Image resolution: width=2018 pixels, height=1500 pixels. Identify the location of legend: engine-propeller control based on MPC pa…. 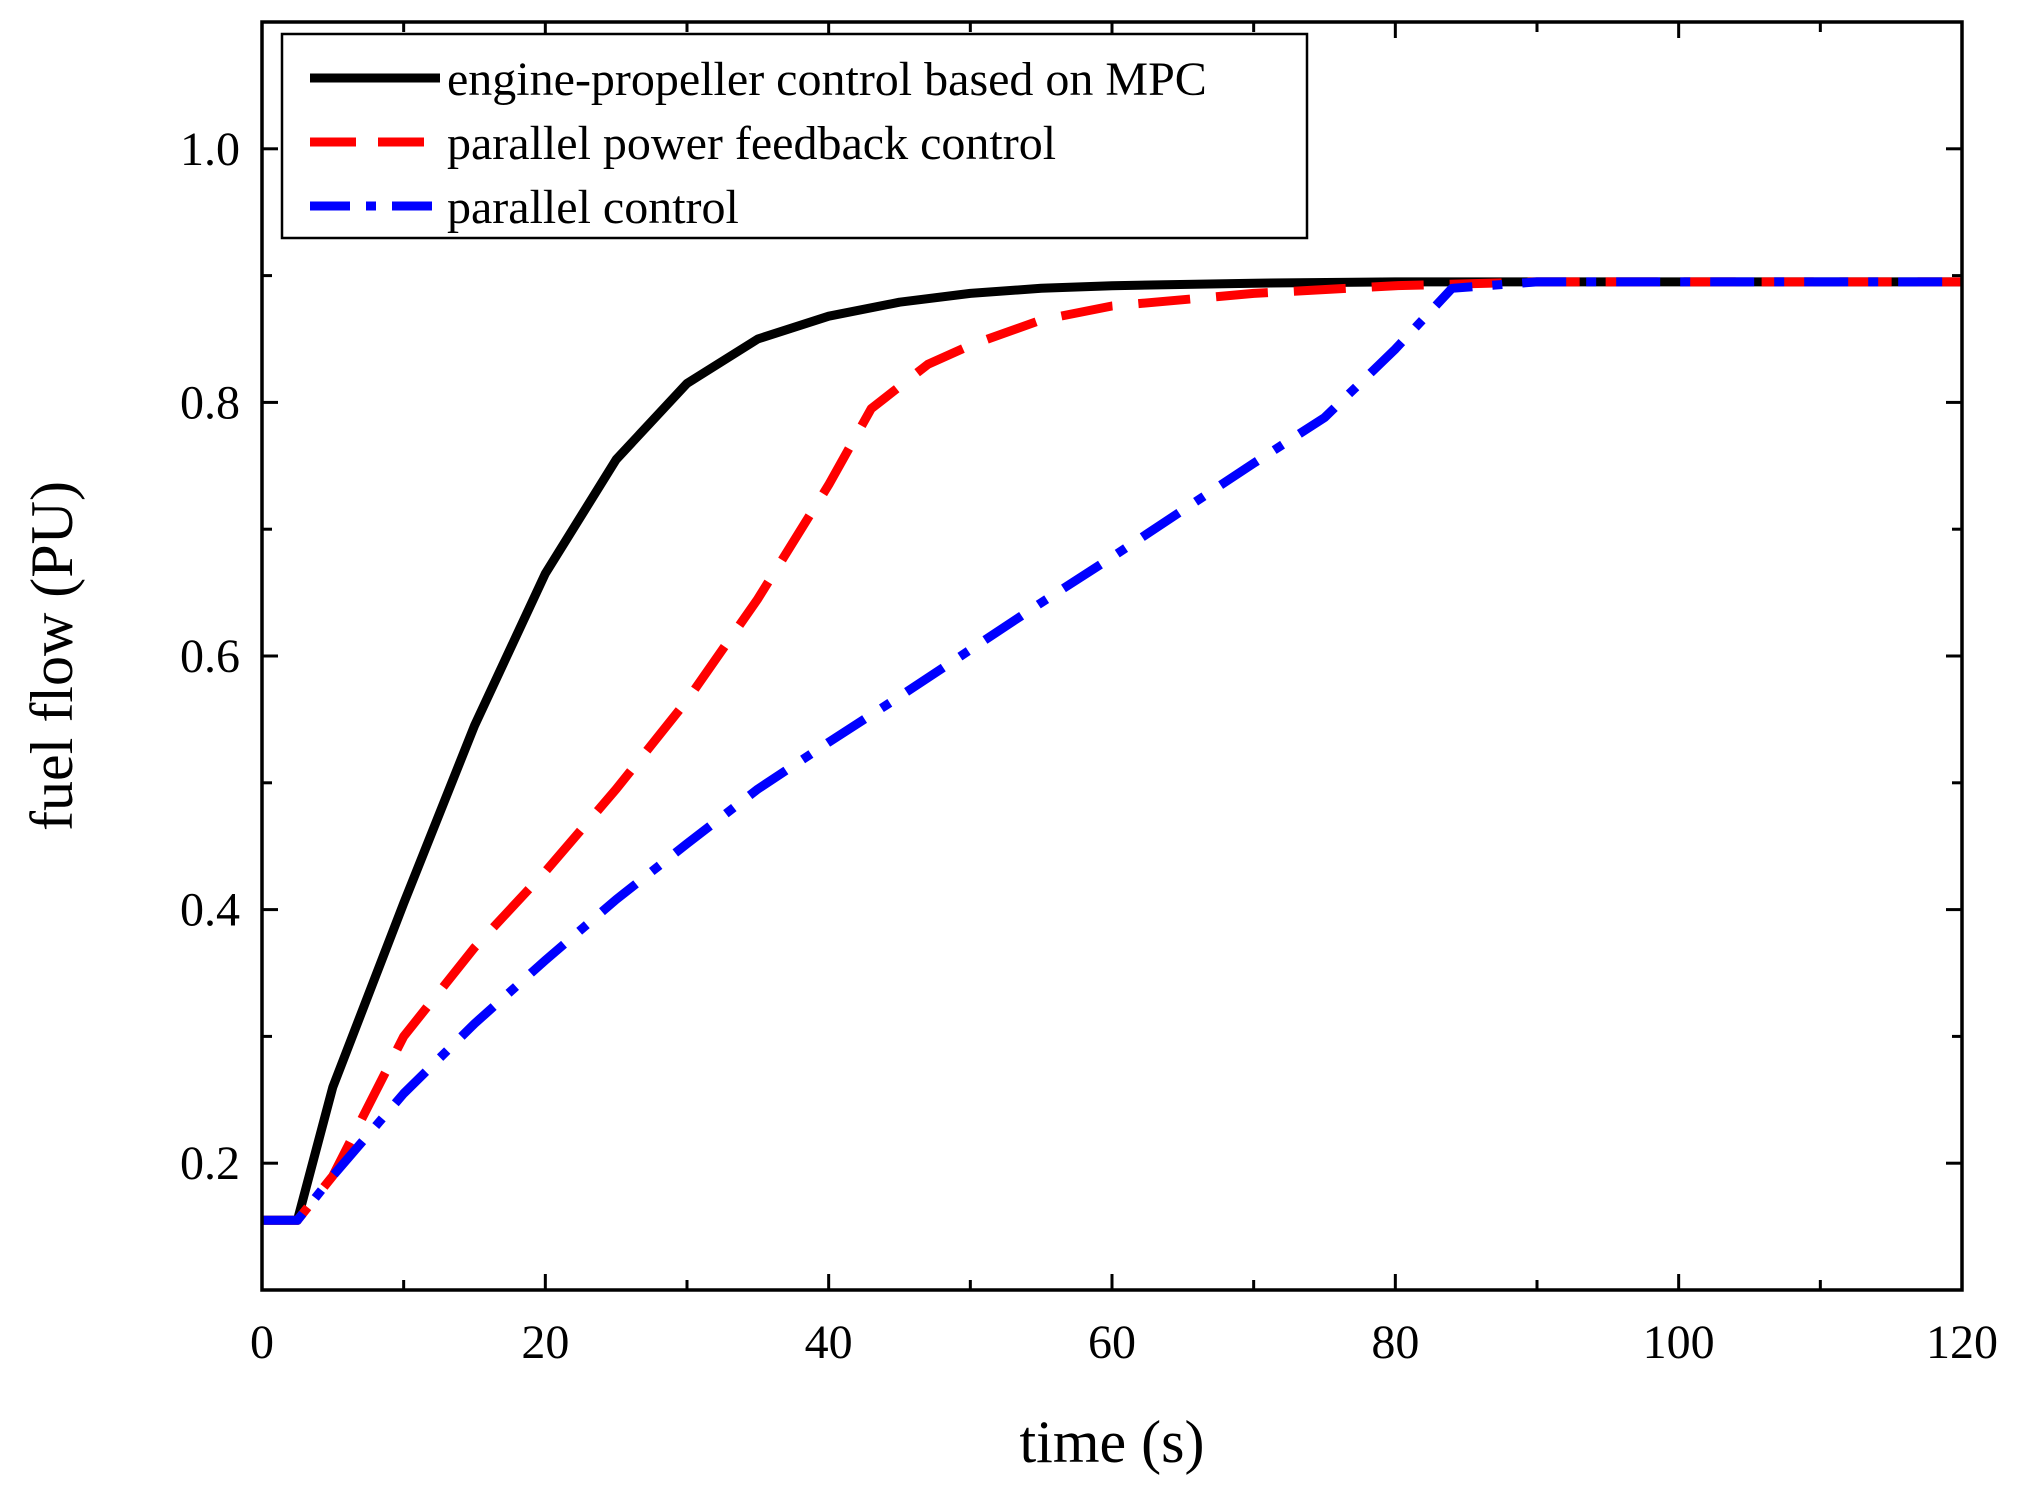
(794, 136).